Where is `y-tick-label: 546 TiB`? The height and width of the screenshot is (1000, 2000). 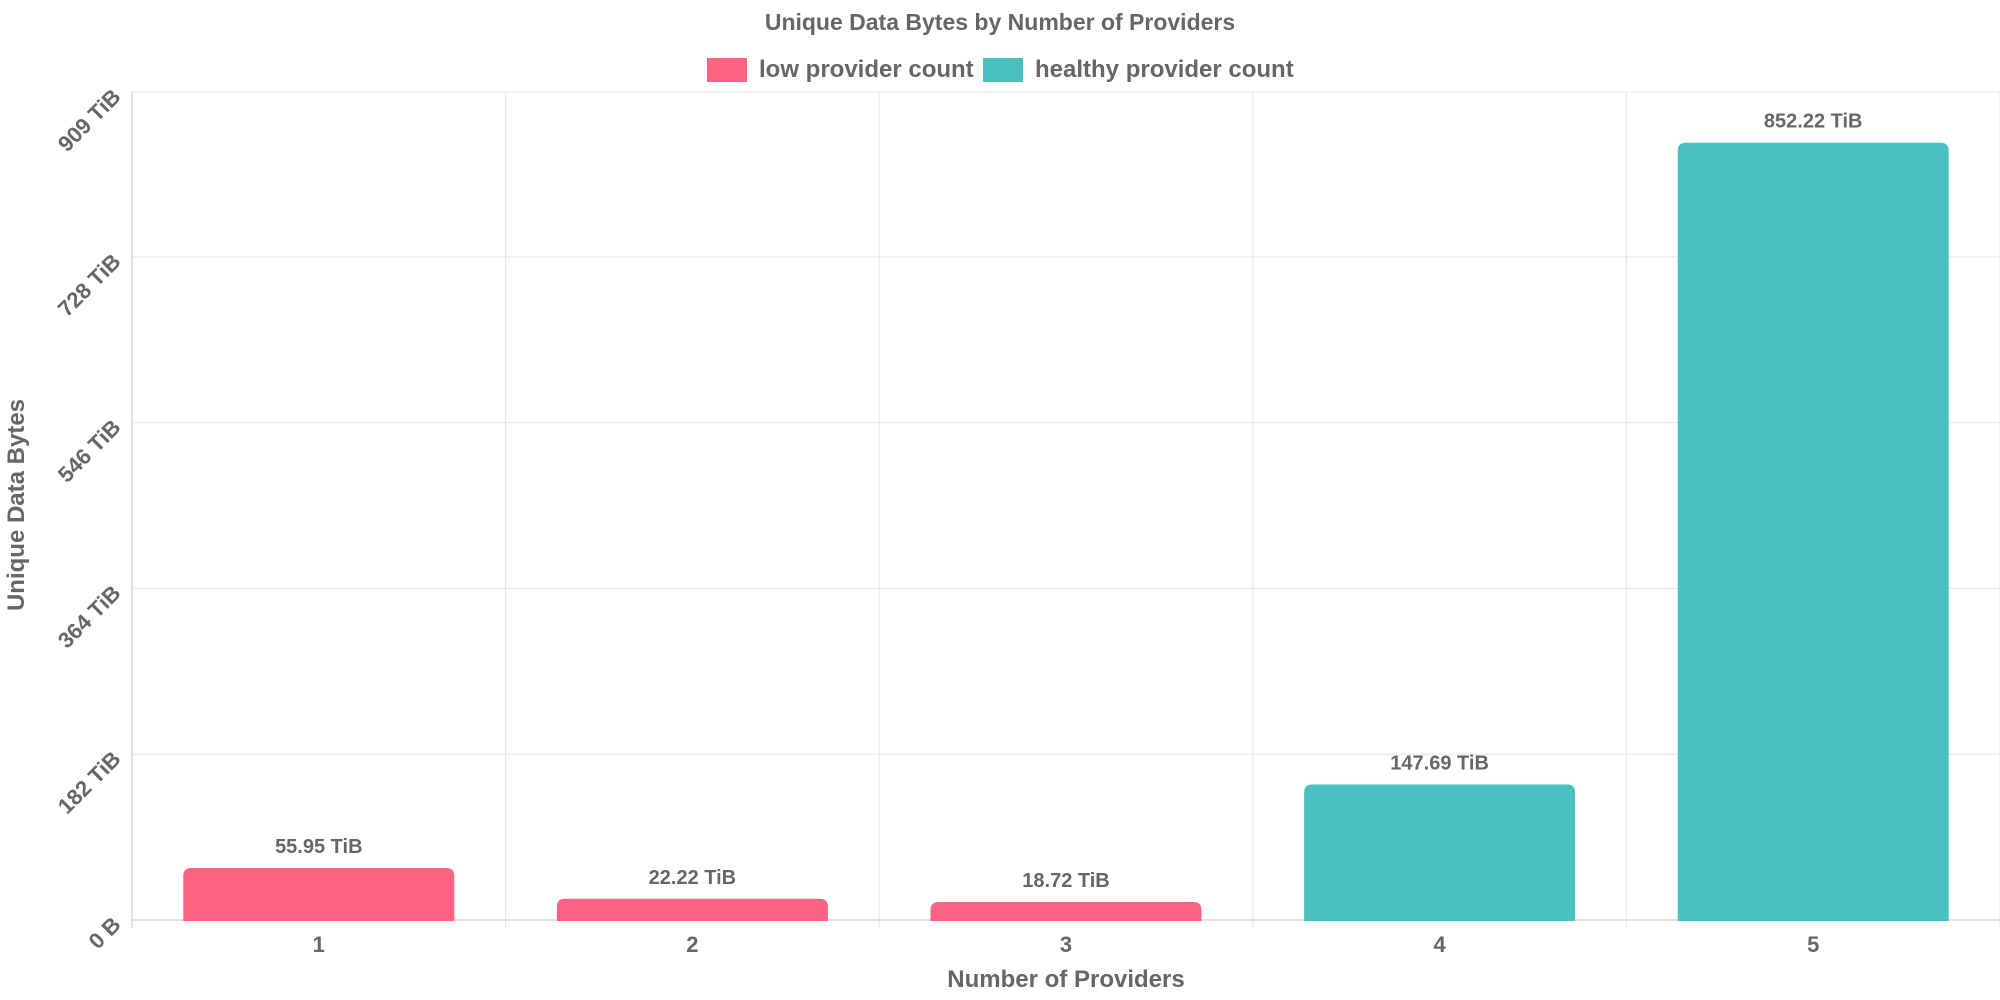 y-tick-label: 546 TiB is located at coordinates (89, 451).